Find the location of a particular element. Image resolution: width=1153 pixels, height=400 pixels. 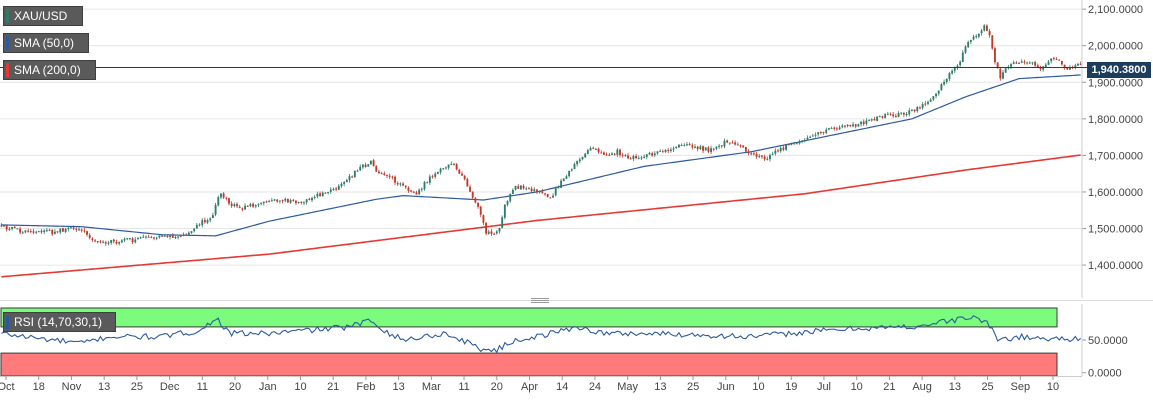

sma-200-legend: SMA (200,0) is located at coordinates (49, 70).